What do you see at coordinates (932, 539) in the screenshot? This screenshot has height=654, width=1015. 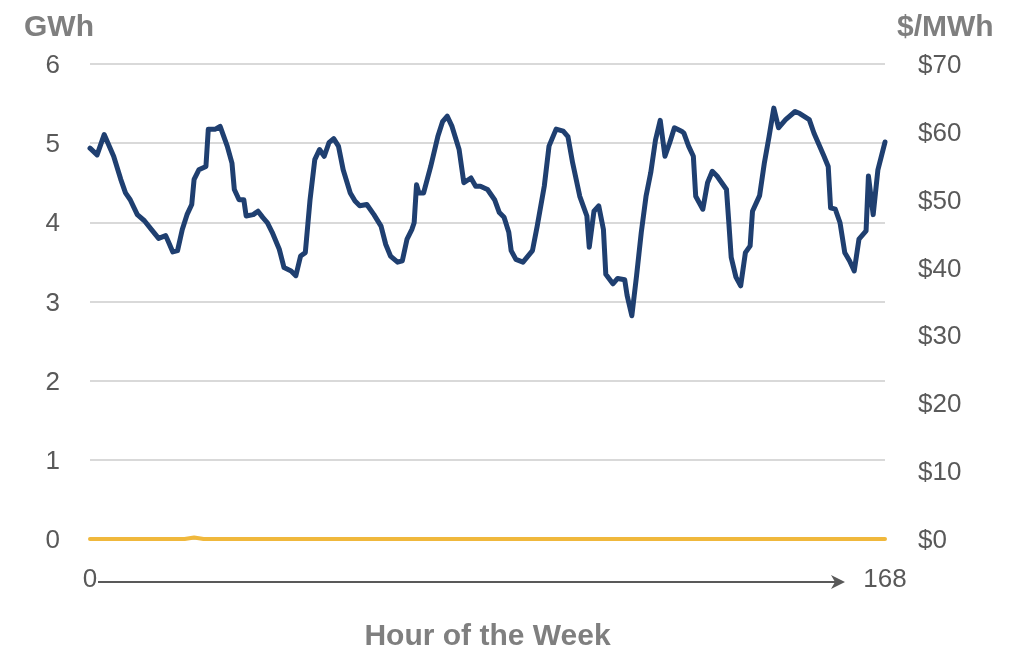 I see `y2-tick-label: $0` at bounding box center [932, 539].